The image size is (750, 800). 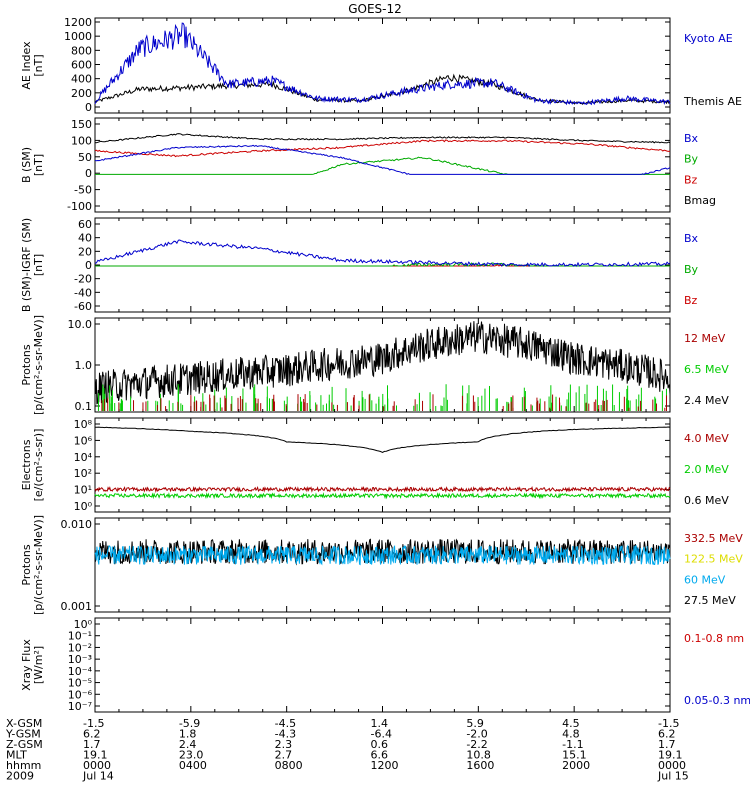 What do you see at coordinates (92, 744) in the screenshot?
I see `ephemeris-value: 1.7` at bounding box center [92, 744].